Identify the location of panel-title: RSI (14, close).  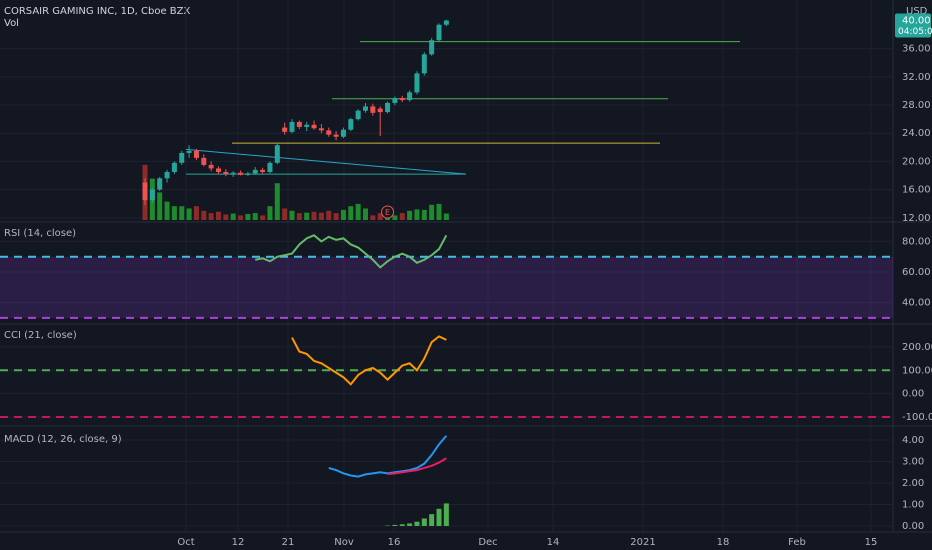
(40, 233).